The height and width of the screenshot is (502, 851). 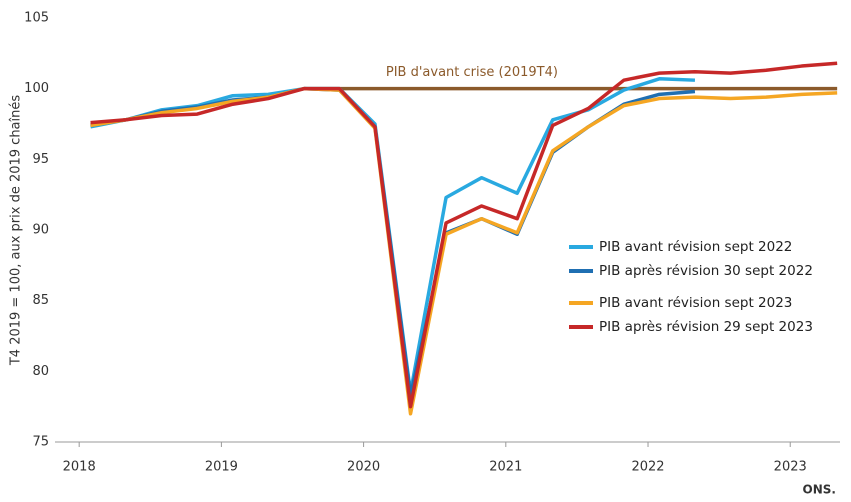 What do you see at coordinates (221, 467) in the screenshot?
I see `x-tick-label: 2019` at bounding box center [221, 467].